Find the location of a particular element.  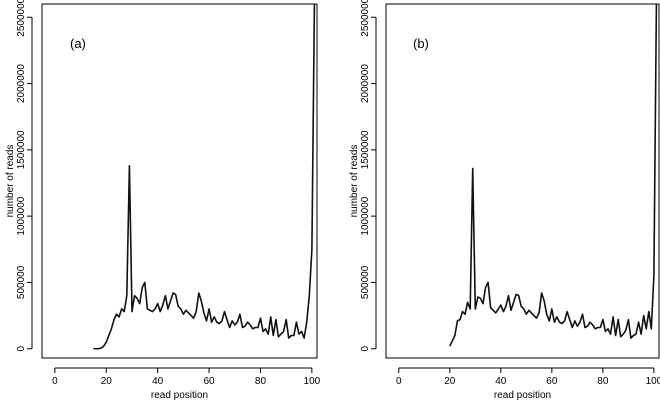

panel-label: (a) is located at coordinates (78, 43).